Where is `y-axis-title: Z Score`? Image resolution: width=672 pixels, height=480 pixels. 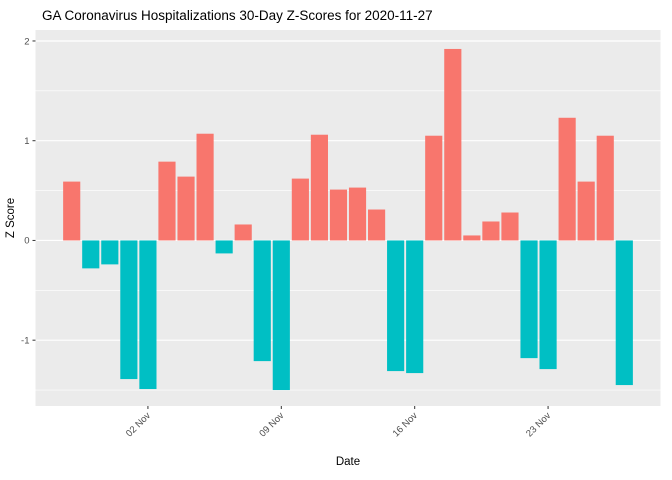 y-axis-title: Z Score is located at coordinates (11, 218).